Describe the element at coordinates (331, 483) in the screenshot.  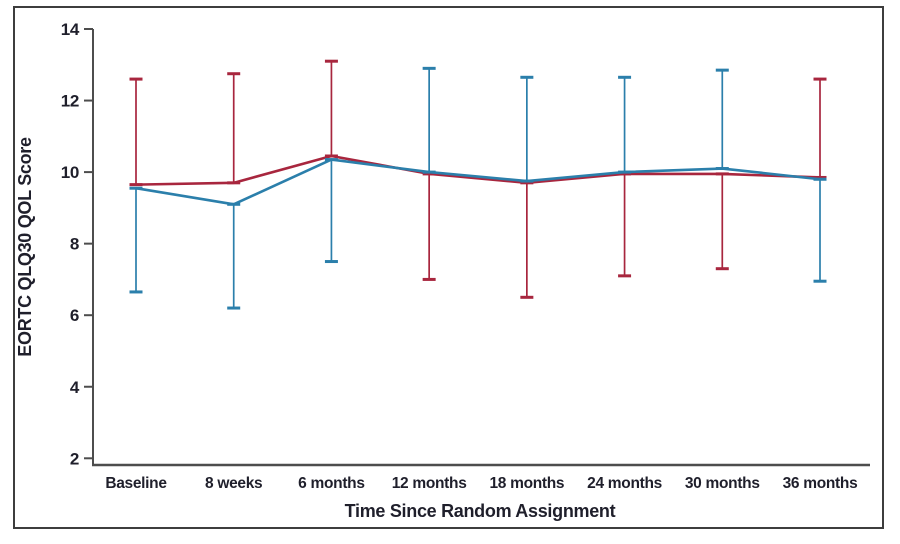
I see `category-label: 6 months` at that location.